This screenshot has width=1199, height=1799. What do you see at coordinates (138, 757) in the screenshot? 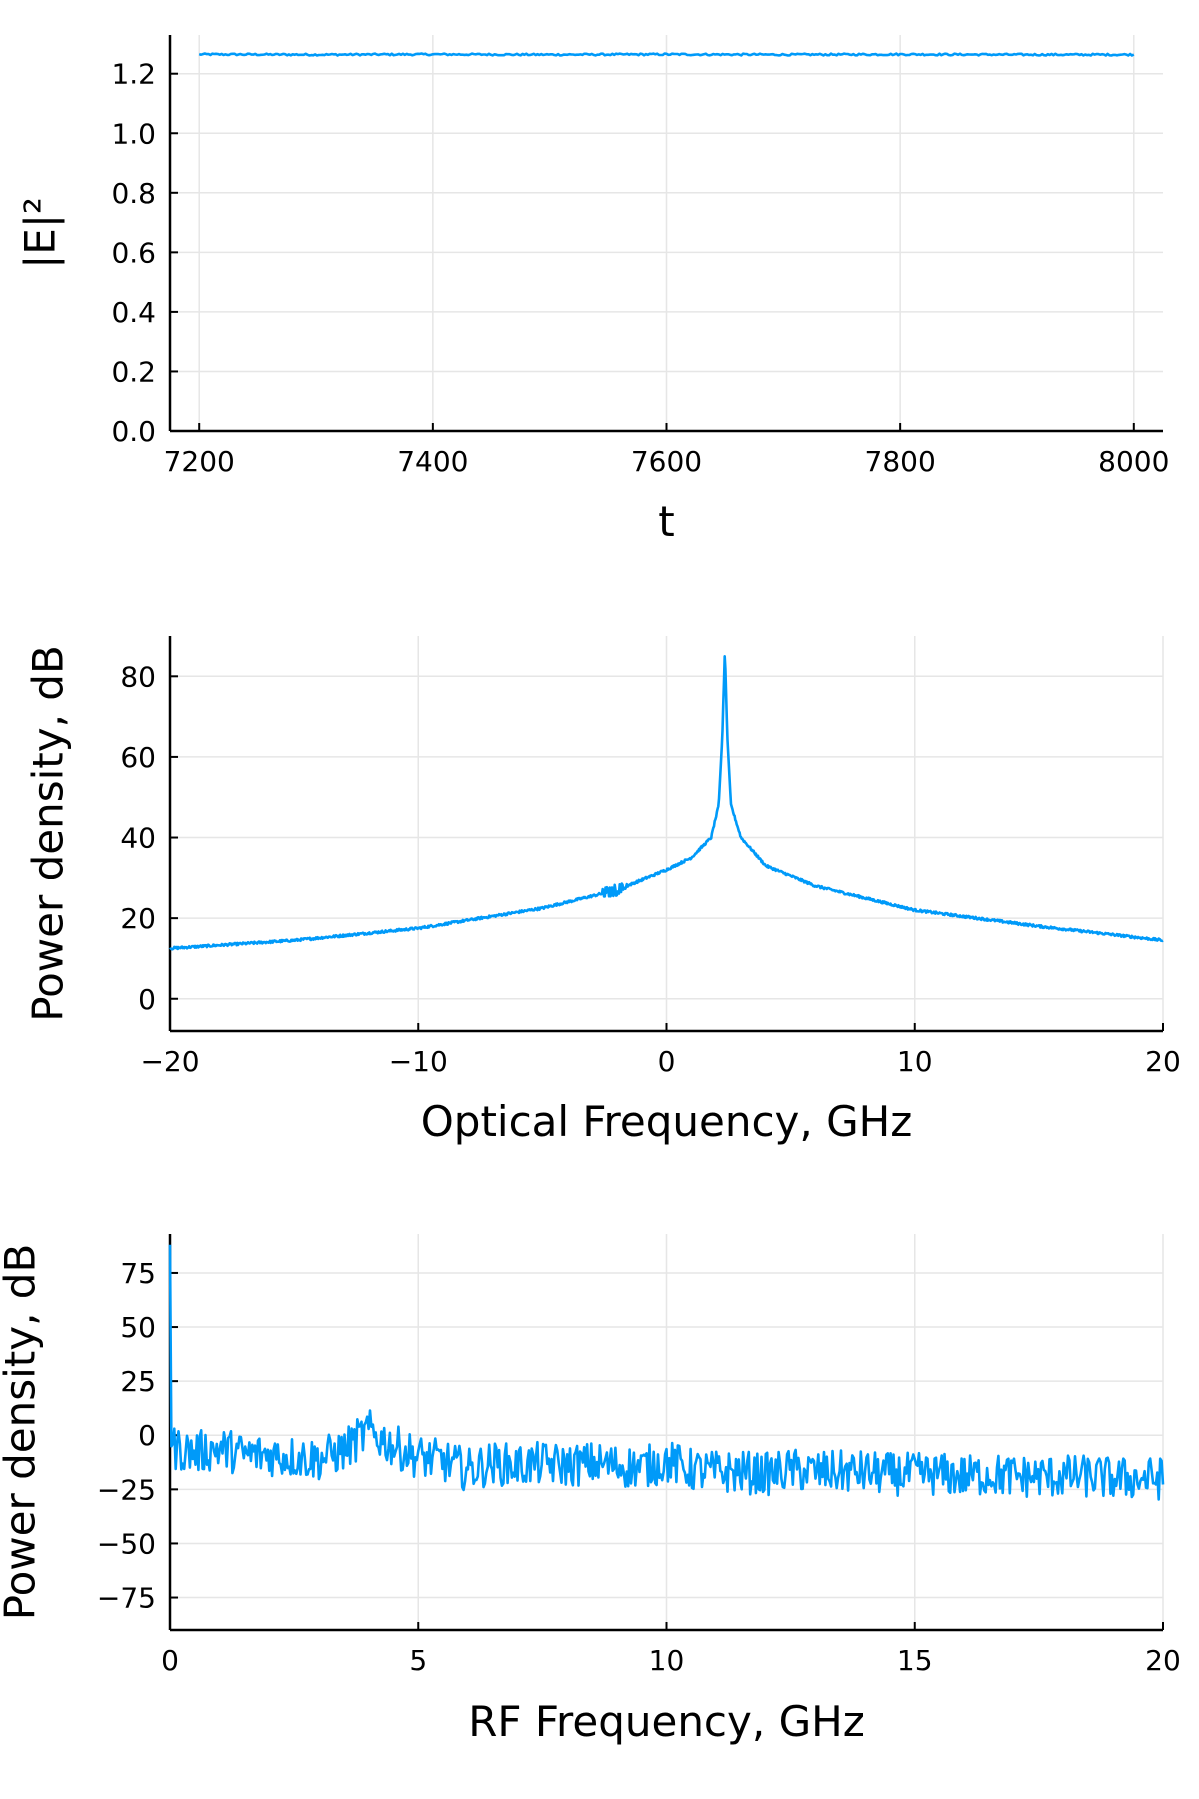
I see `y-tick-label: 60` at bounding box center [138, 757].